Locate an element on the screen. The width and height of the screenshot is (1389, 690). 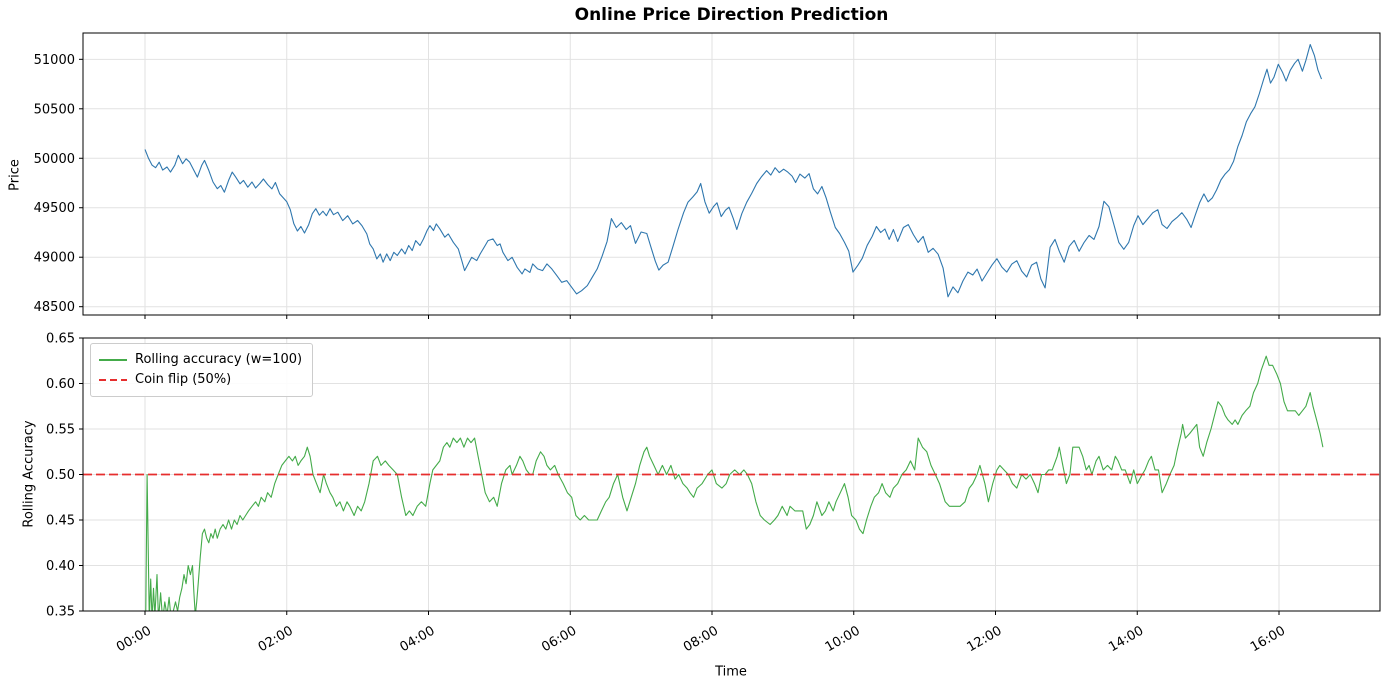
legend-label-coin-flip: Coin flip (50%) is located at coordinates (183, 379).